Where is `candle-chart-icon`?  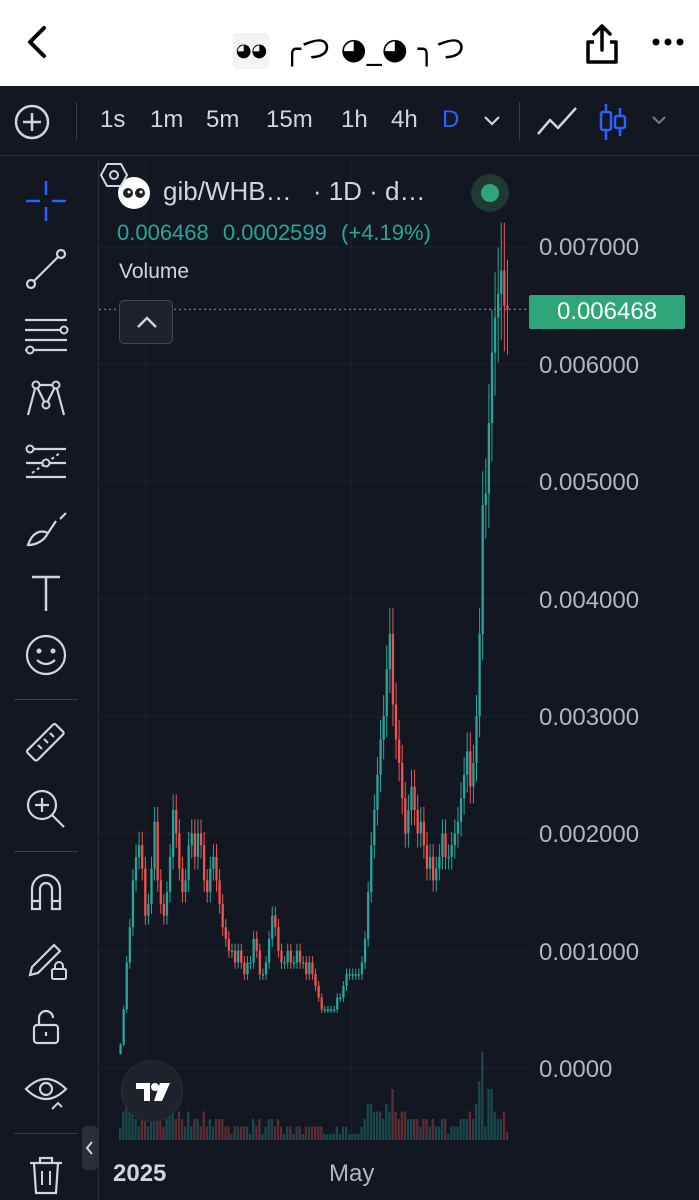
candle-chart-icon is located at coordinates (613, 122).